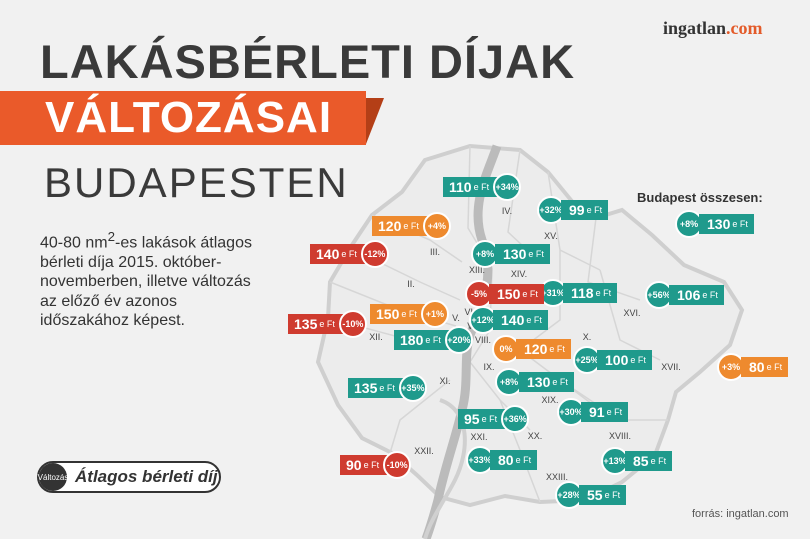 This screenshot has width=810, height=539. What do you see at coordinates (569, 495) in the screenshot?
I see `change-circle: +28%` at bounding box center [569, 495].